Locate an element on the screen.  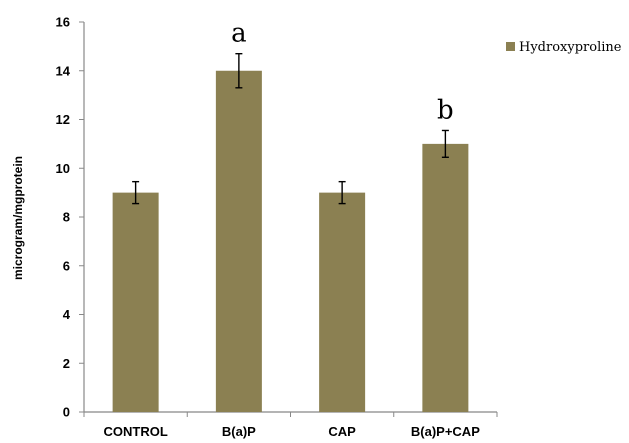
legend-swatch is located at coordinates (510, 46).